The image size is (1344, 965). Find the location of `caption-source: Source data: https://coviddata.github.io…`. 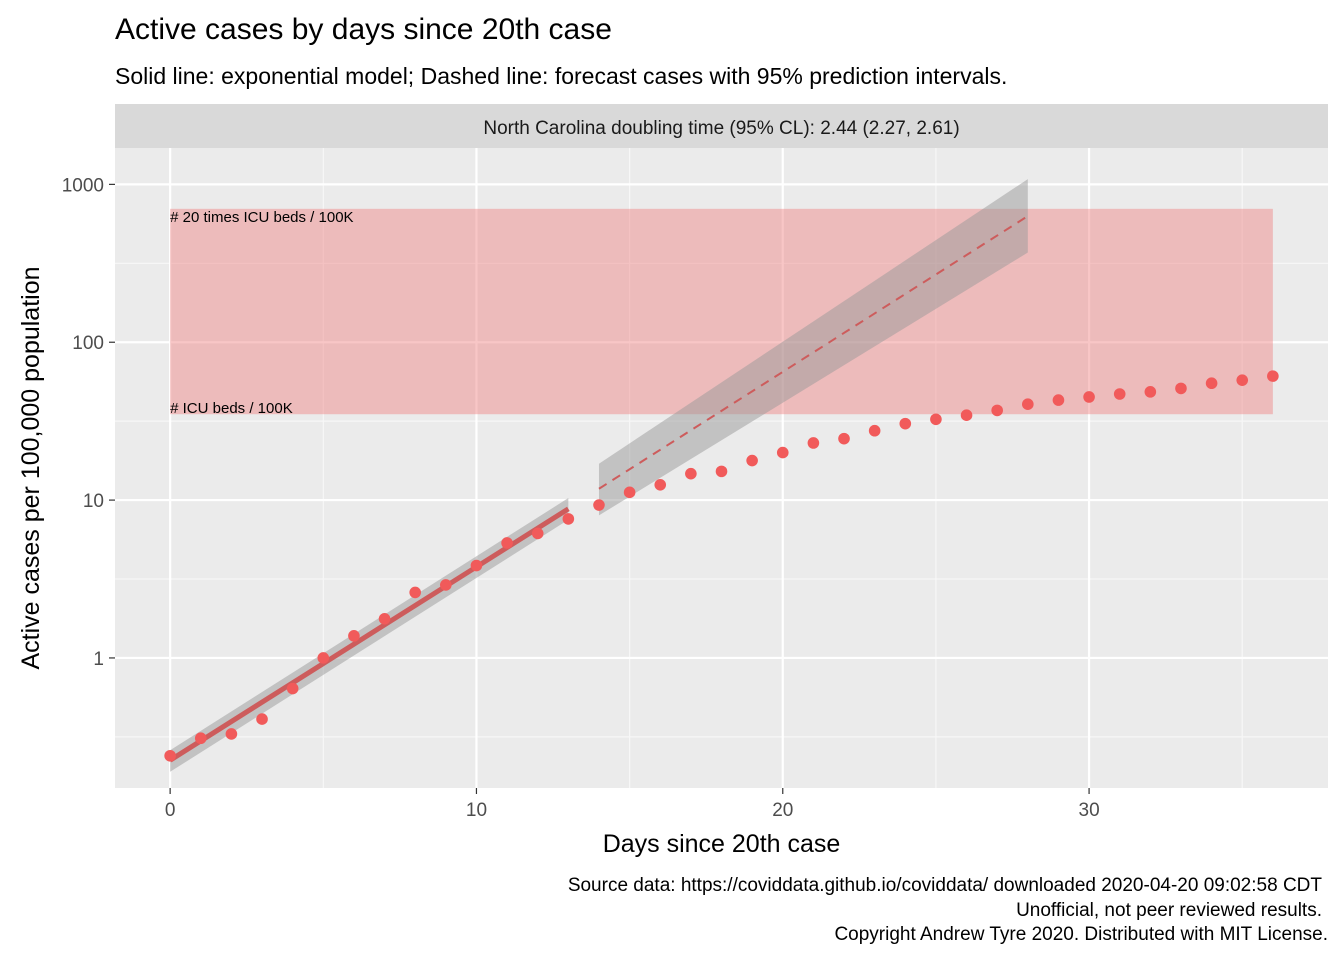

caption-source: Source data: https://coviddata.github.io… is located at coordinates (945, 885).